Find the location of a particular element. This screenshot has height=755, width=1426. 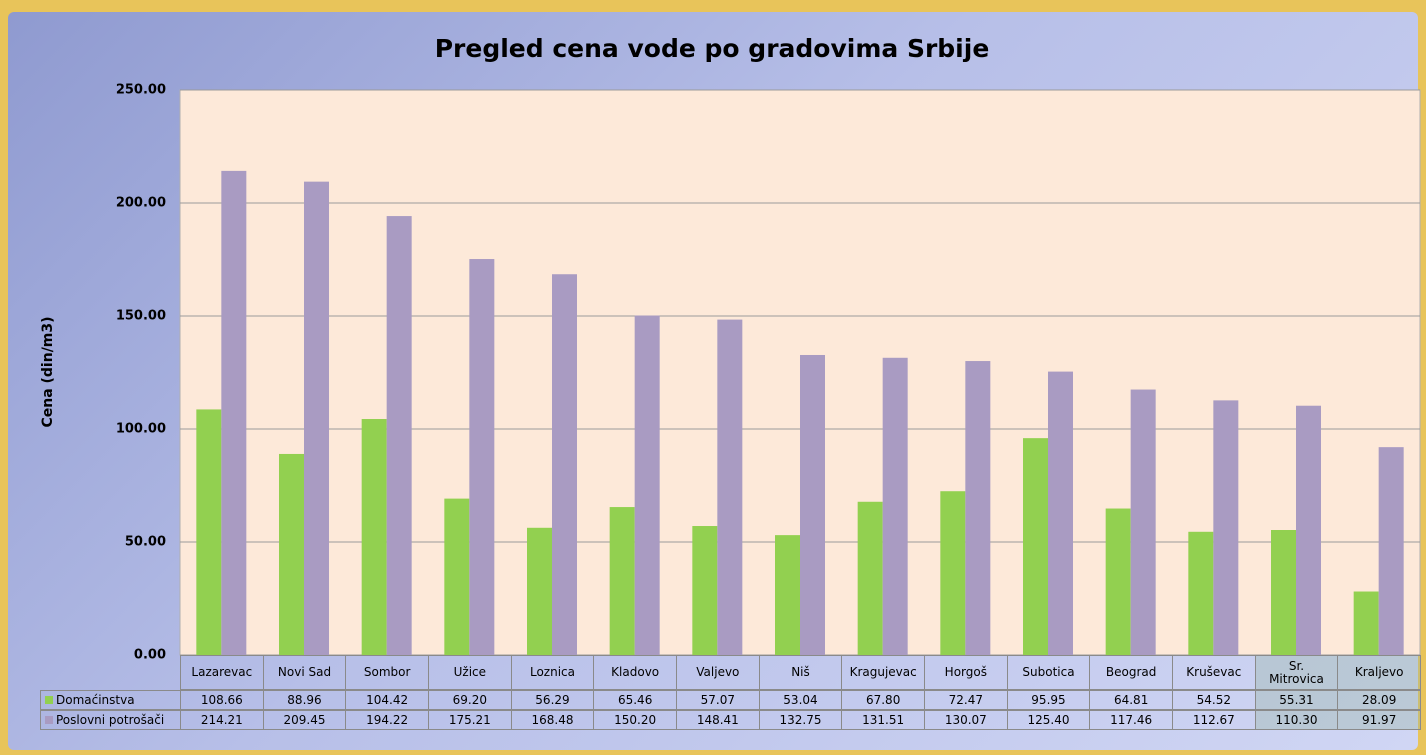

x-tick-label: Valjevo is located at coordinates (718, 672).